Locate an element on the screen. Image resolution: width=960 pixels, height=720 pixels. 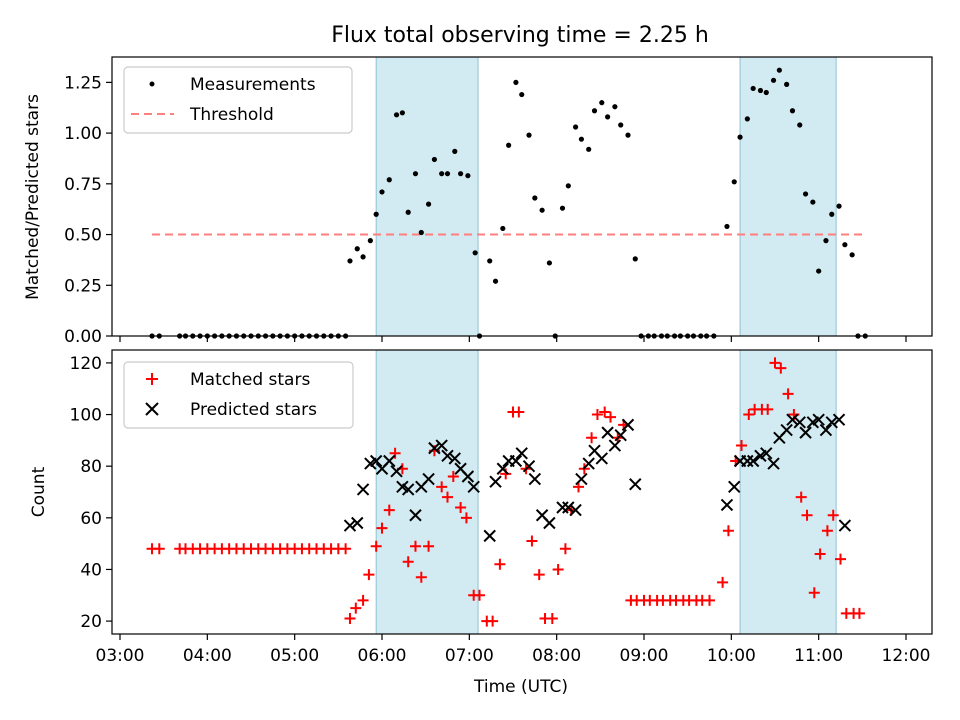
top-y-tick-label: 0.50 is located at coordinates (83, 236).